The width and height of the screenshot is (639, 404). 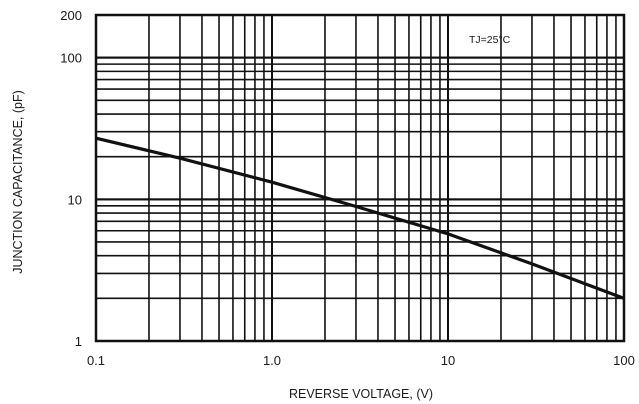 What do you see at coordinates (490, 40) in the screenshot?
I see `temperature-annotation: TJ=25°C` at bounding box center [490, 40].